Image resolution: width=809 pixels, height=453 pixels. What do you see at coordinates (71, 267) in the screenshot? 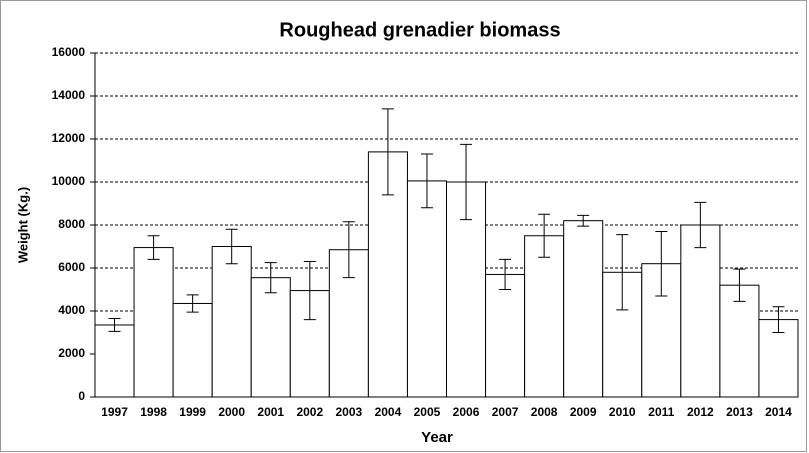
I see `y-tick-label: 6000` at bounding box center [71, 267].